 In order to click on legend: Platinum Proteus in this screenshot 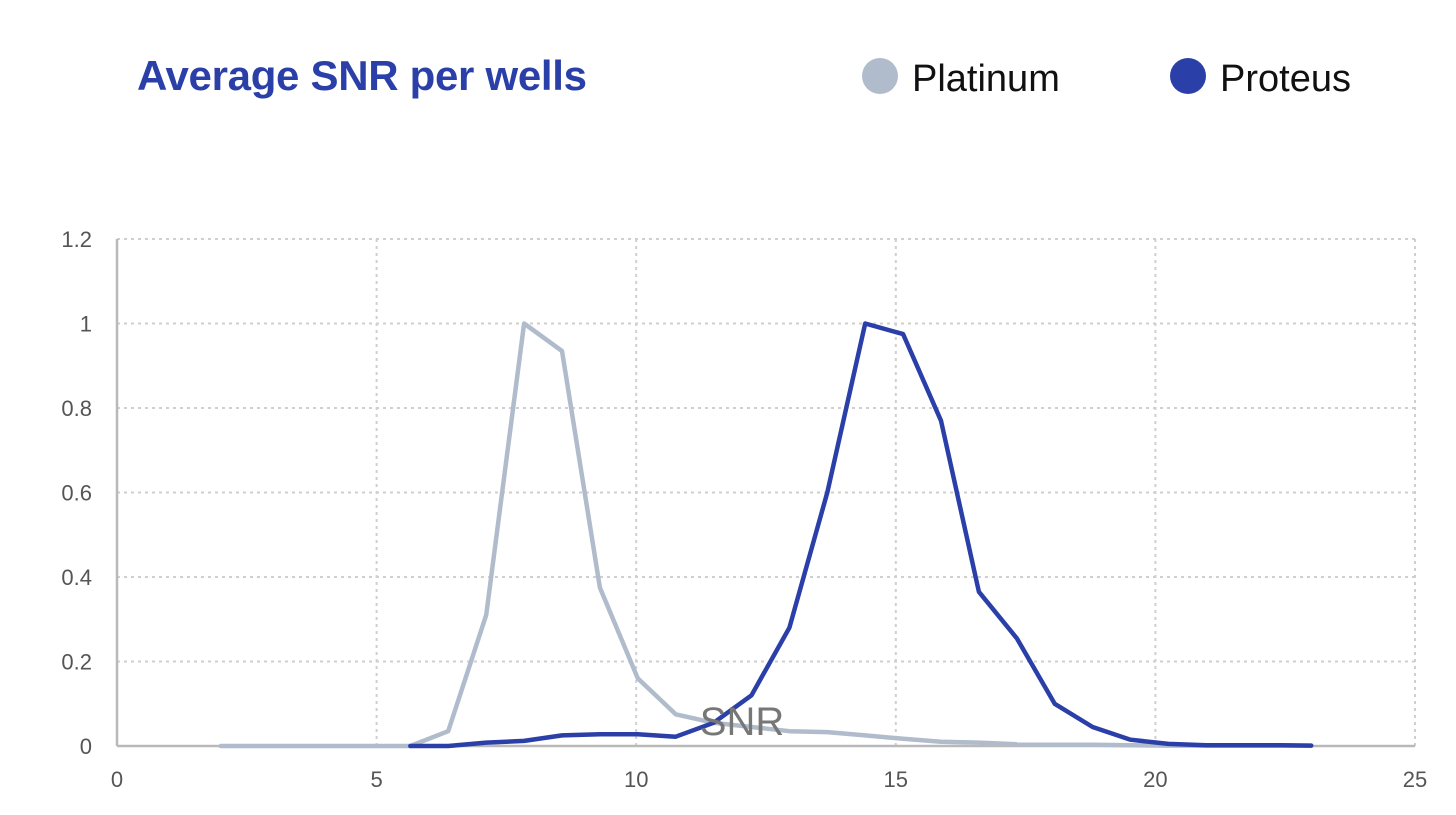, I will do `click(1122, 82)`.